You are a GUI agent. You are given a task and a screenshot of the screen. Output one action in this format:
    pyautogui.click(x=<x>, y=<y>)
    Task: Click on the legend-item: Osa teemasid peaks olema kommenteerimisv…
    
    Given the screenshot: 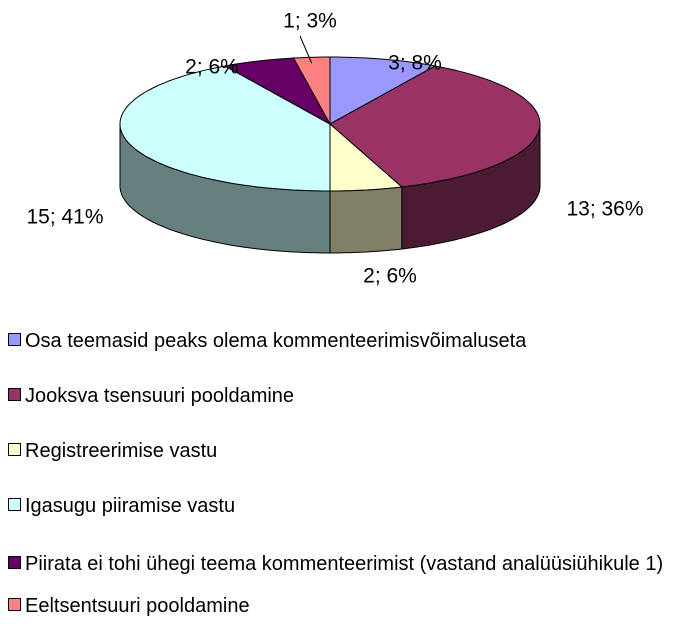 What is the action you would take?
    pyautogui.click(x=343, y=341)
    